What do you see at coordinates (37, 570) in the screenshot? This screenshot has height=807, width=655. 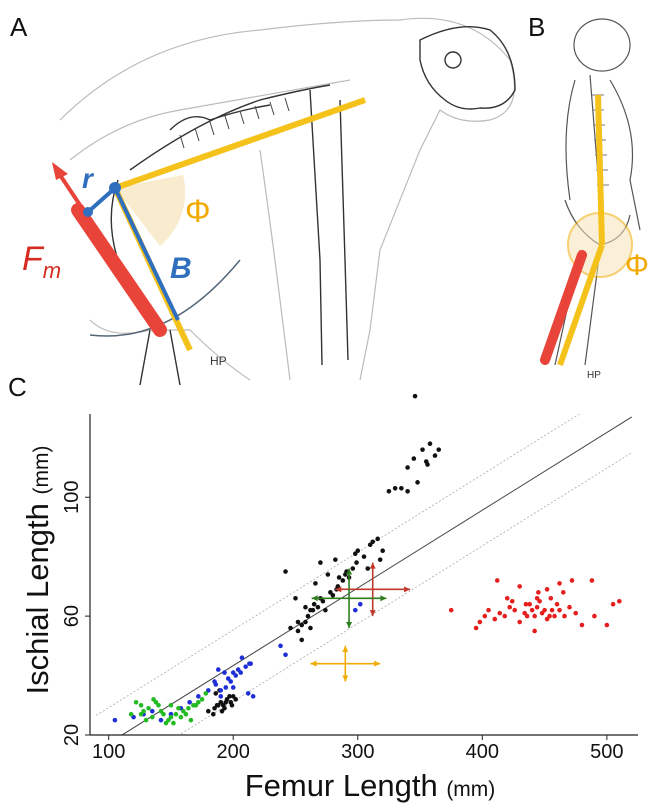 I see `y-axis-title: Ischial Length (mm)` at bounding box center [37, 570].